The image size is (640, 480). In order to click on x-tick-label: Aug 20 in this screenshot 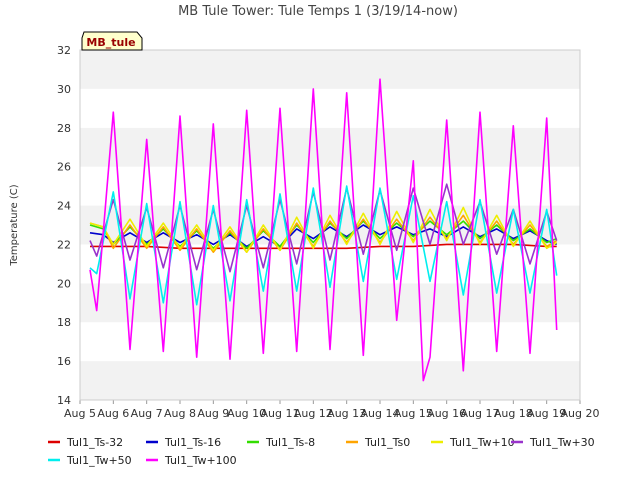, I will do `click(580, 413)`.